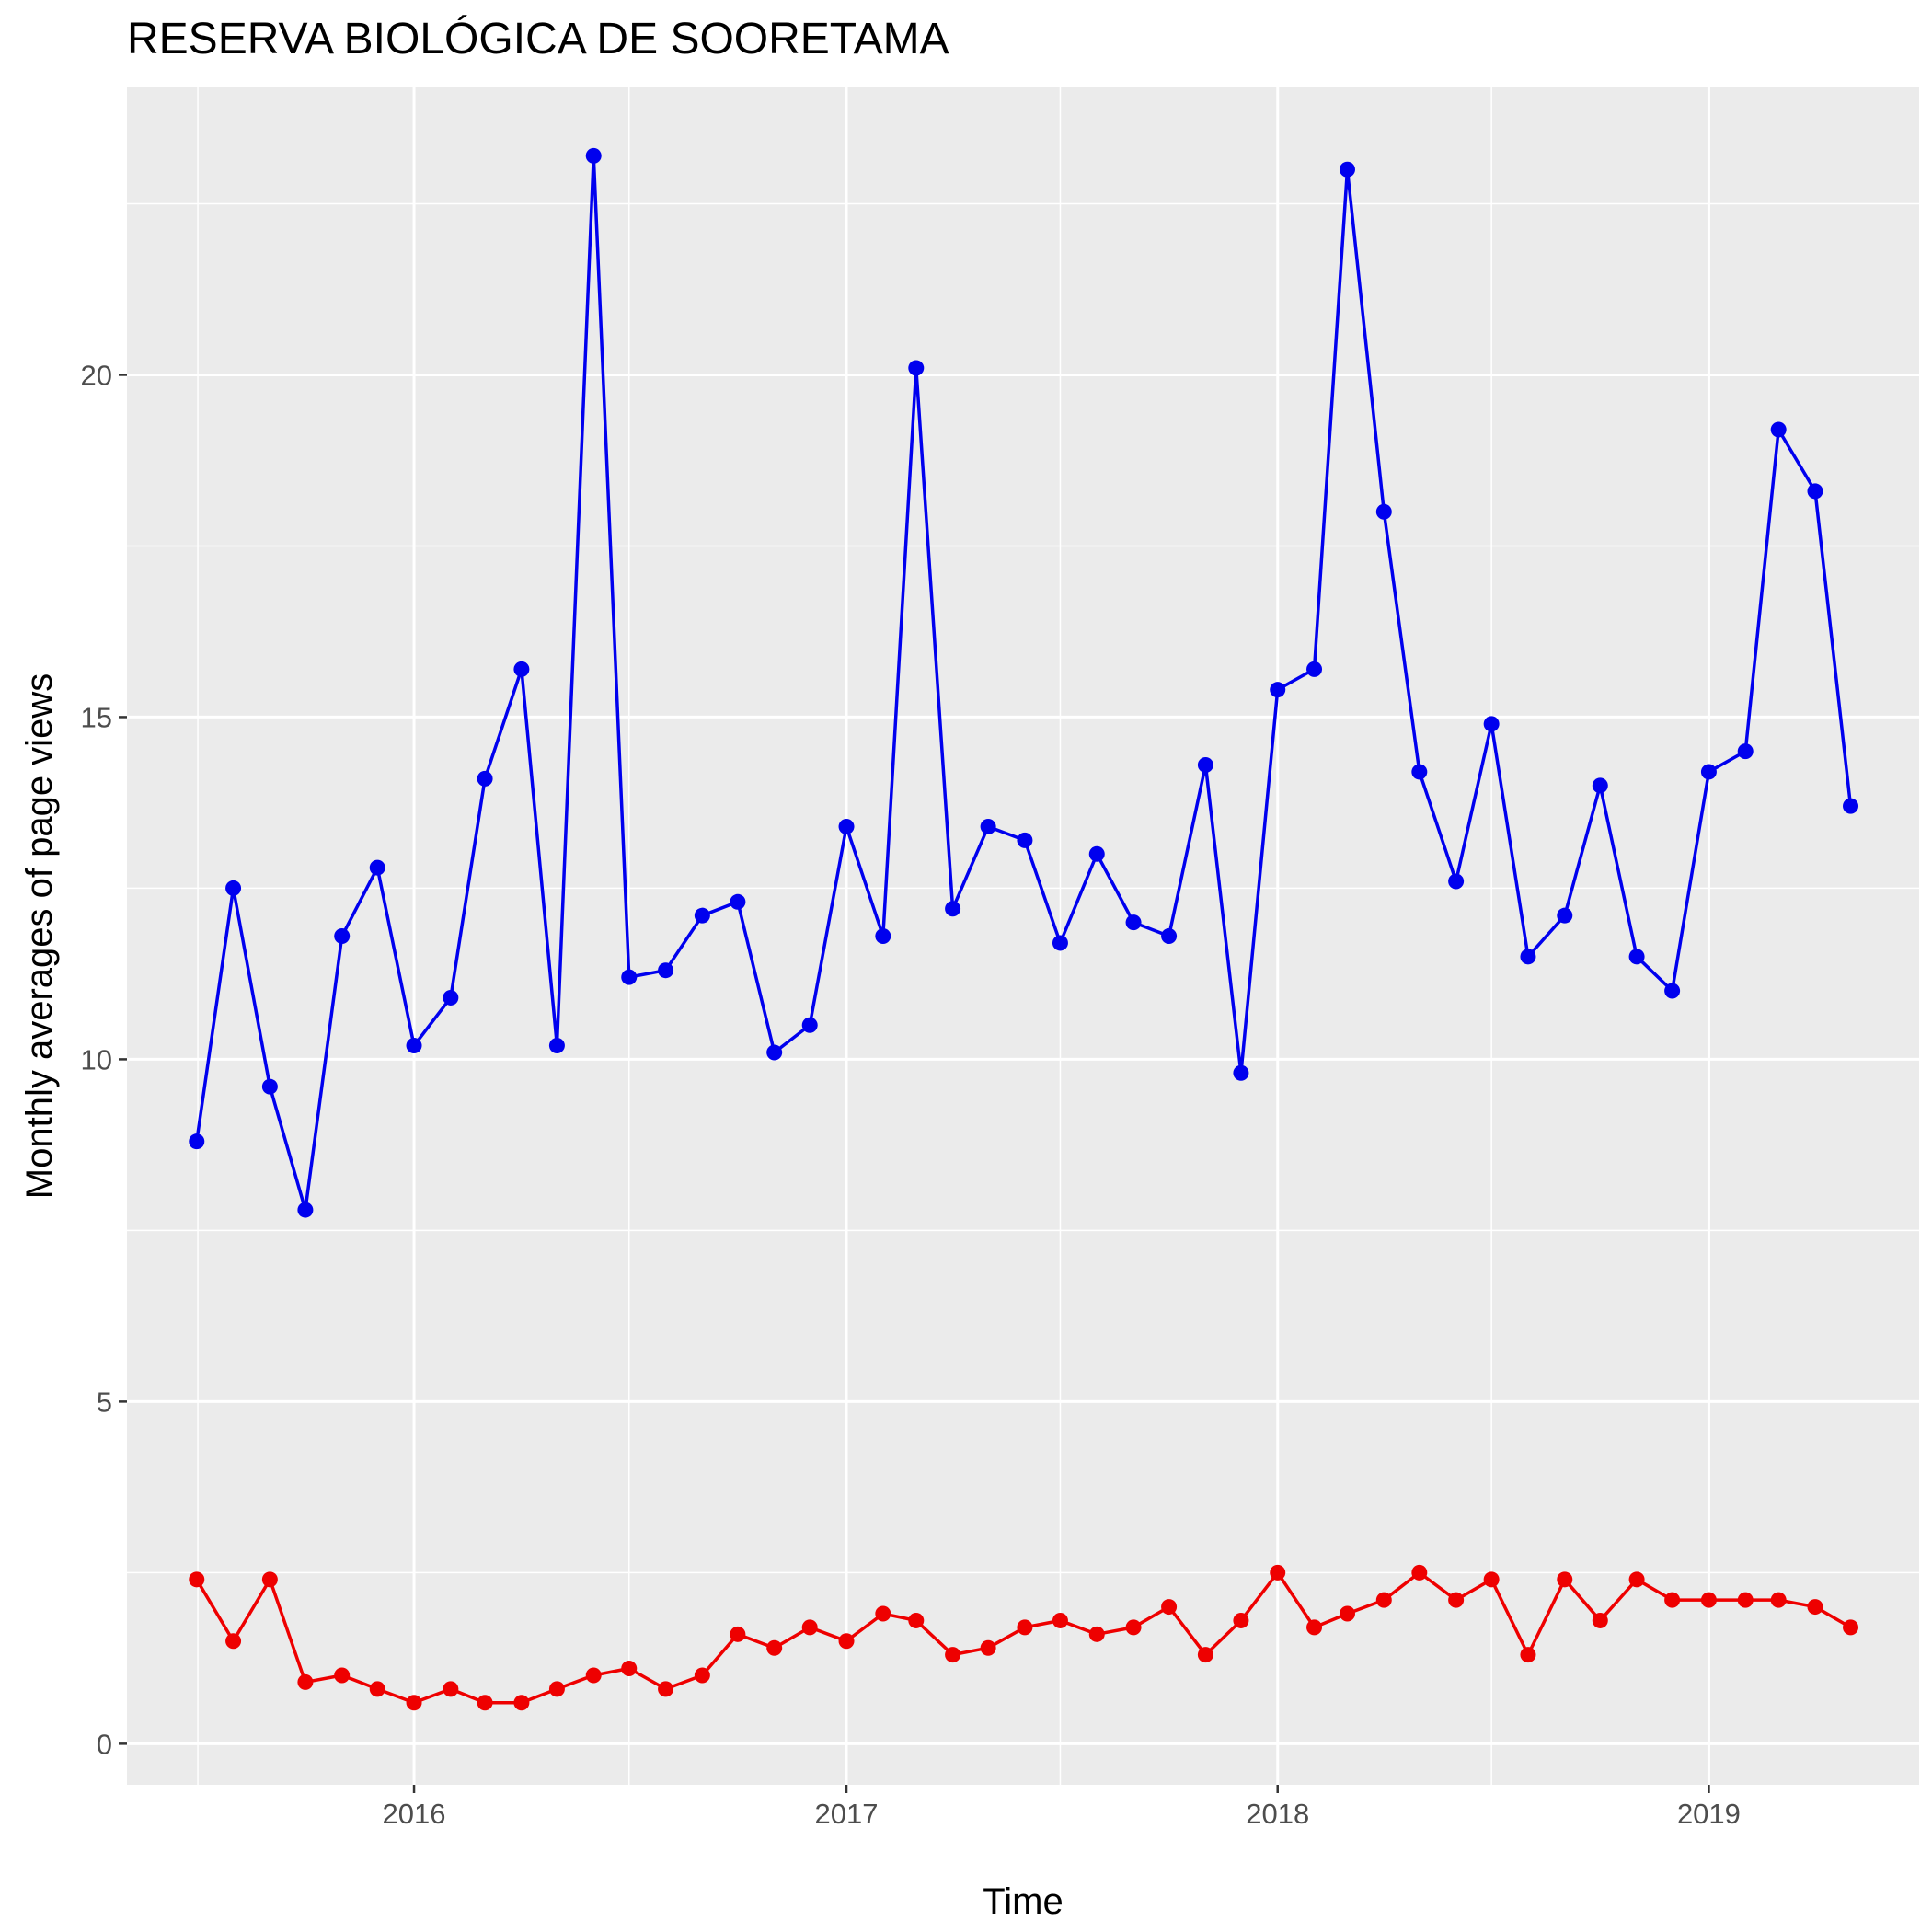  Describe the element at coordinates (104, 1744) in the screenshot. I see `y-tick-label: 0` at that location.